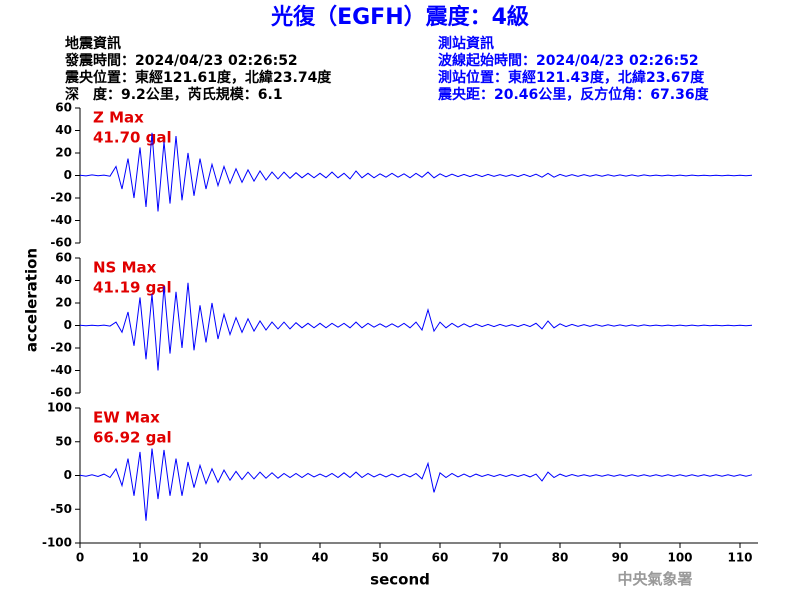 This screenshot has width=800, height=600. What do you see at coordinates (32, 300) in the screenshot?
I see `y-axis-label: acceleration` at bounding box center [32, 300].